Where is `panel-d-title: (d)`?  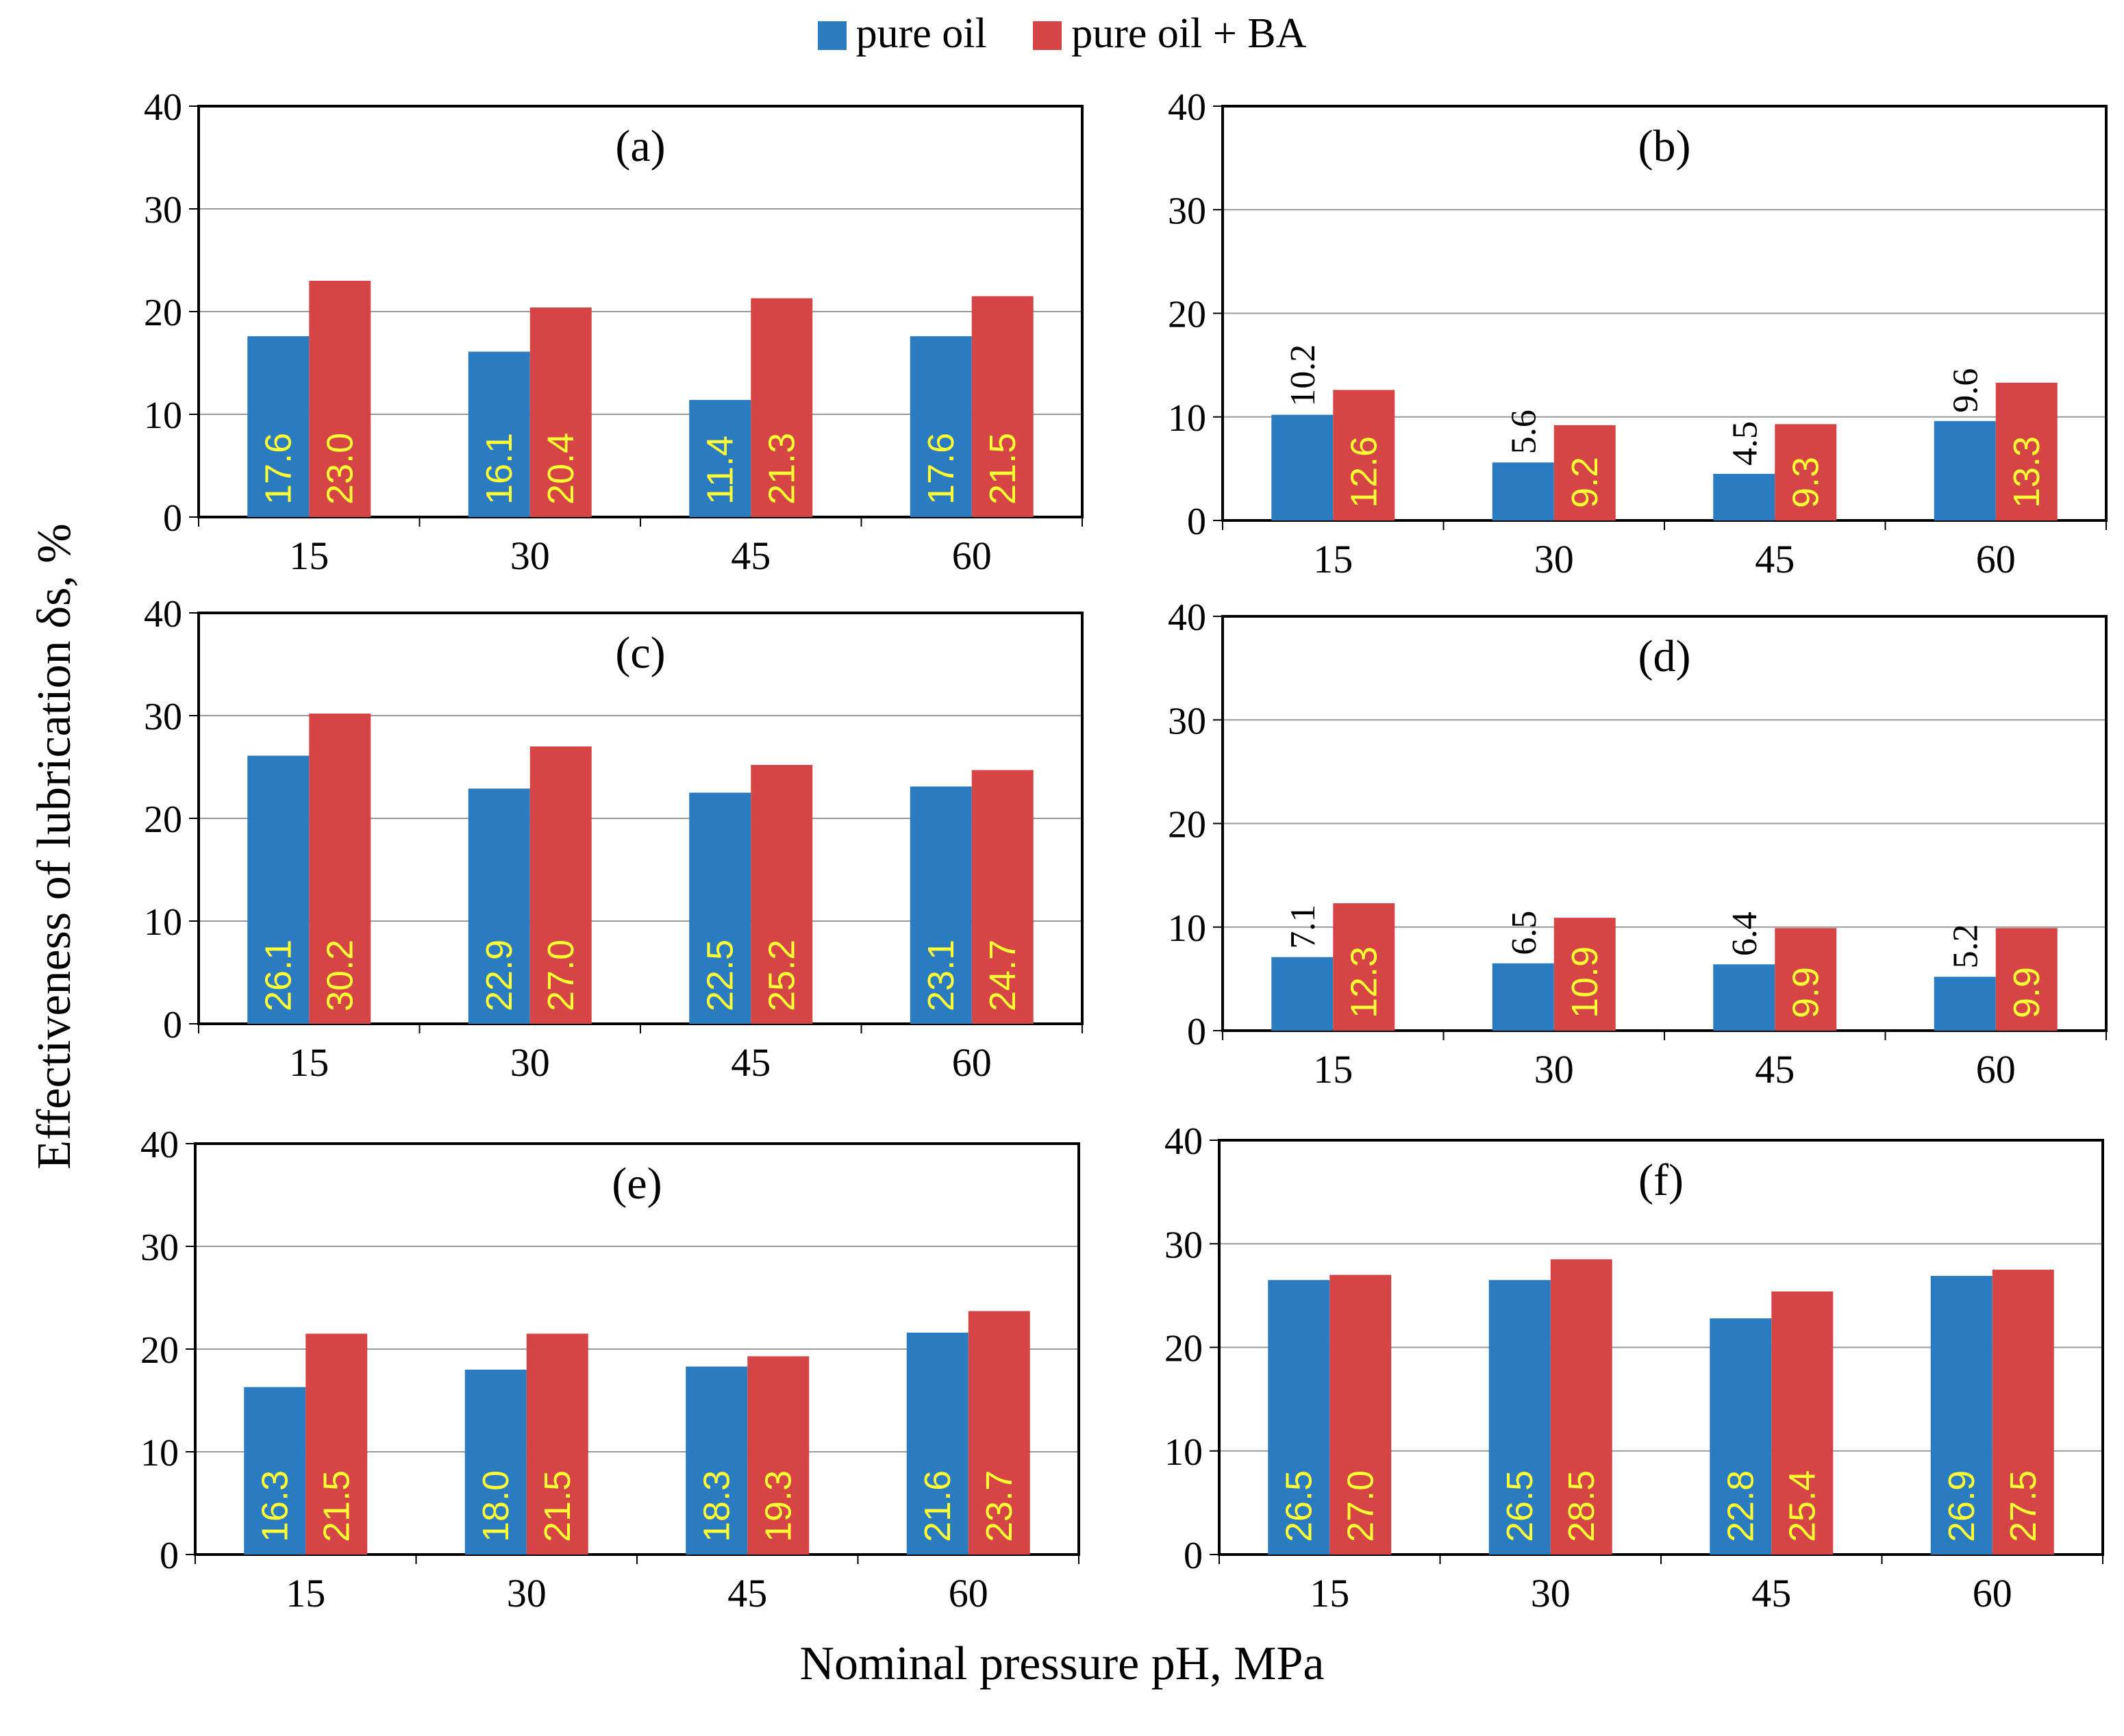 panel-d-title: (d) is located at coordinates (1664, 656).